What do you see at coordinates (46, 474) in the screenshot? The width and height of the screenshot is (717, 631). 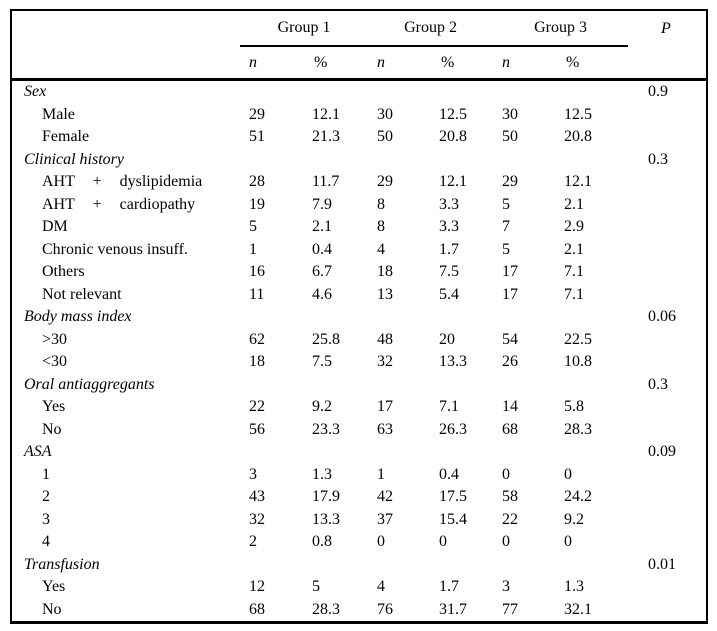 I see `row-label: 1` at bounding box center [46, 474].